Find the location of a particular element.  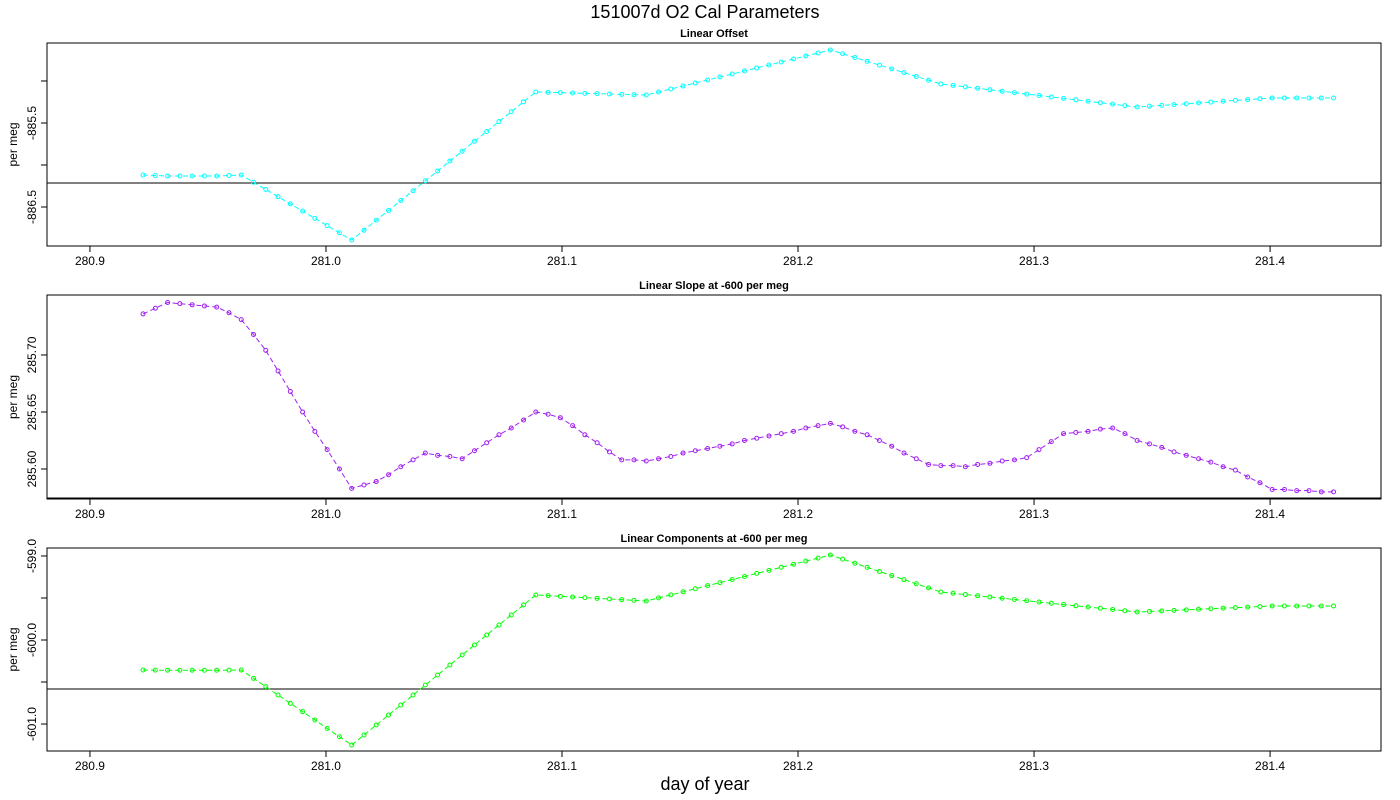

x-tick-label: 281.3 is located at coordinates (1034, 514).